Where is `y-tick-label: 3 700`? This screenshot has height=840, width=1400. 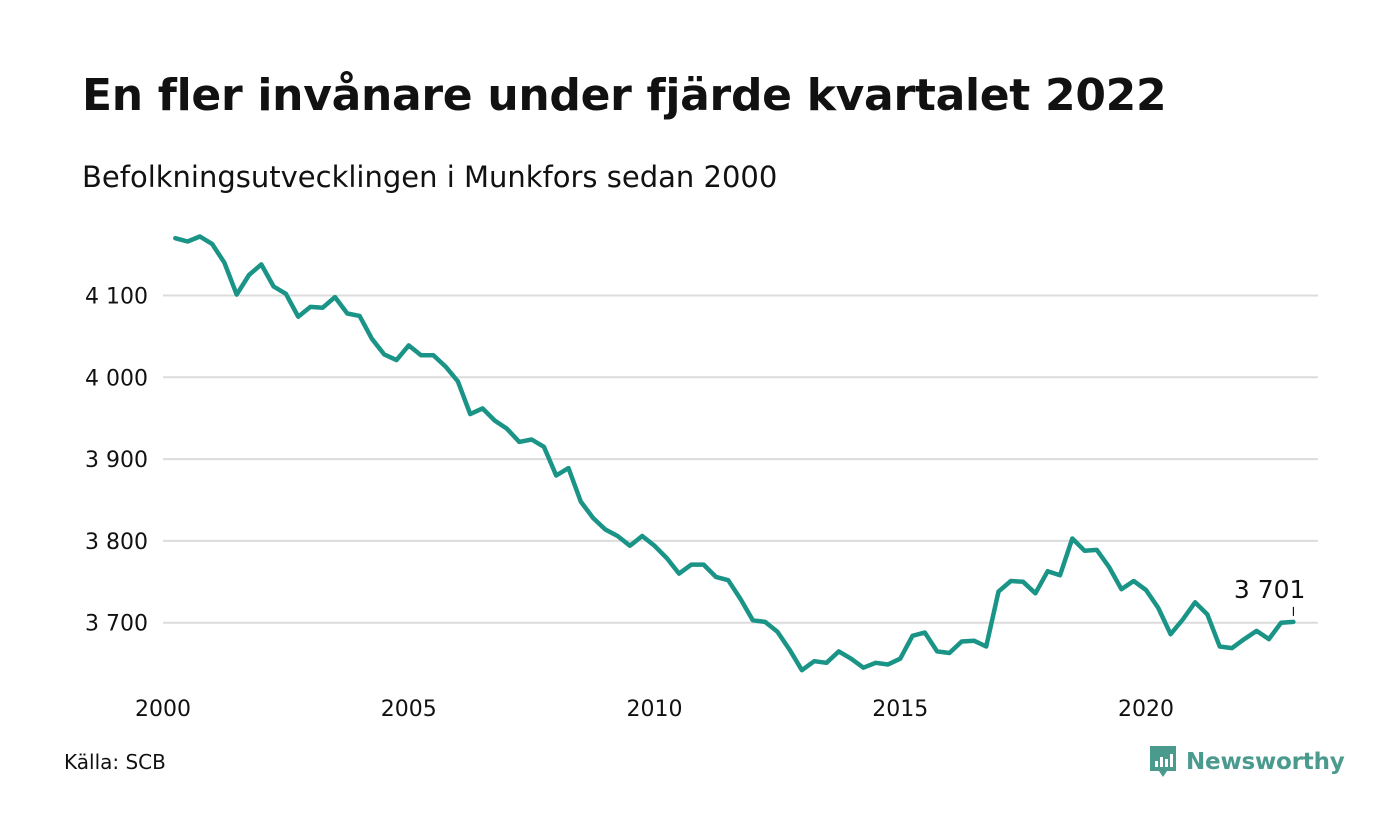
y-tick-label: 3 700 is located at coordinates (116, 624).